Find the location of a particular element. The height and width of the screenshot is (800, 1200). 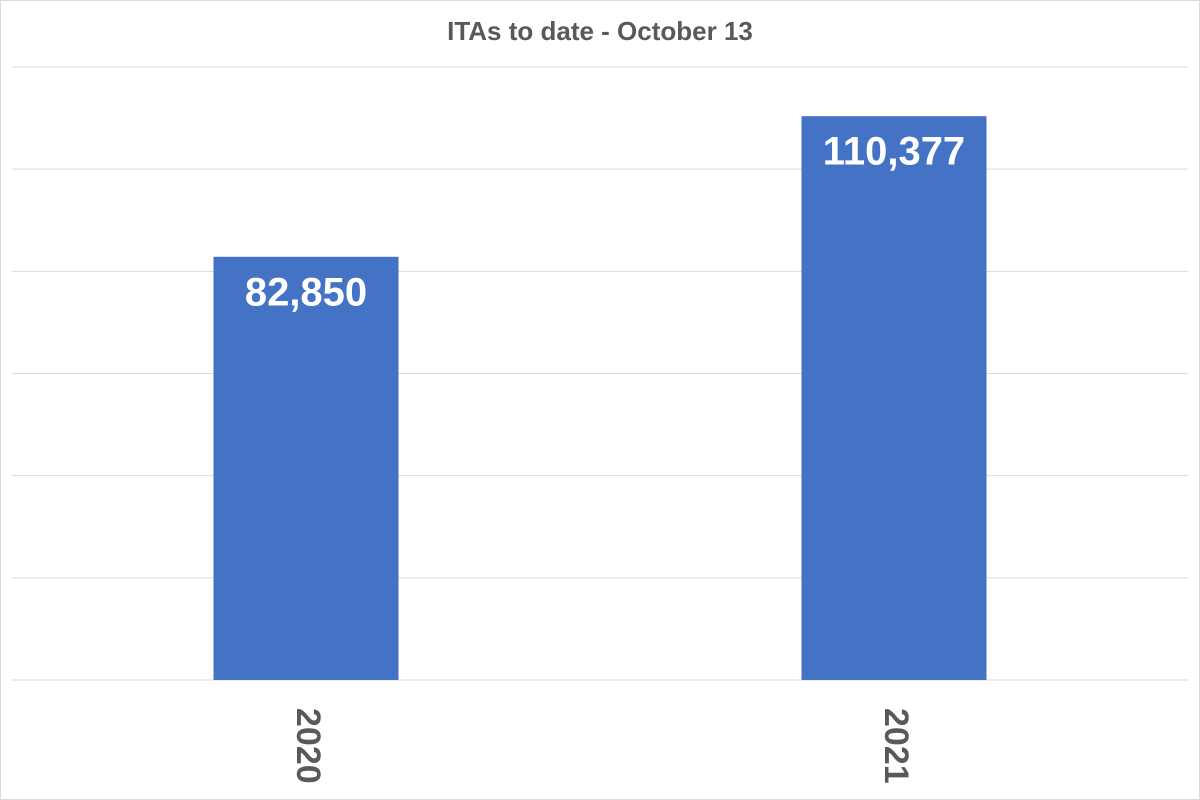

data-label: 82,850 is located at coordinates (306, 292).